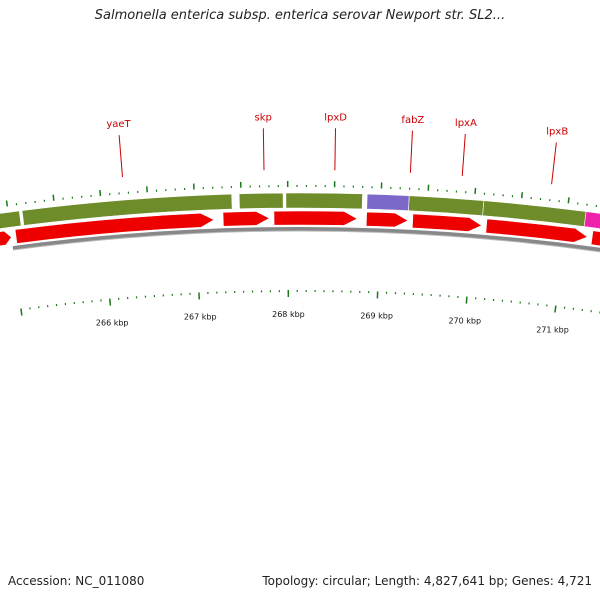 Image resolution: width=600 pixels, height=600 pixels. I want to click on kbp-label: 268 kbp, so click(288, 314).